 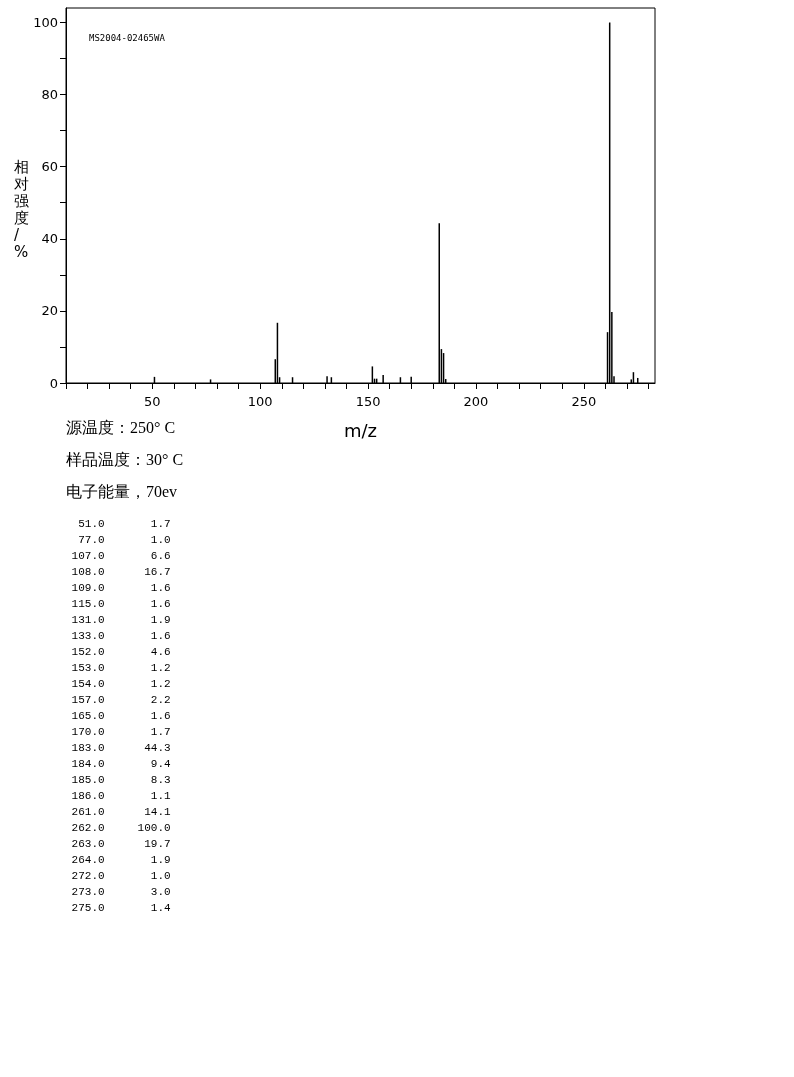 I want to click on text: 165.0 1.6, so click(x=120, y=716).